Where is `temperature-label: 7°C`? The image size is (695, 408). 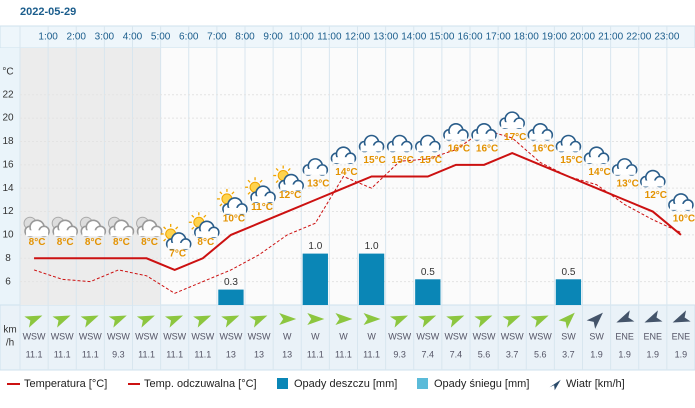
temperature-label: 7°C is located at coordinates (177, 254).